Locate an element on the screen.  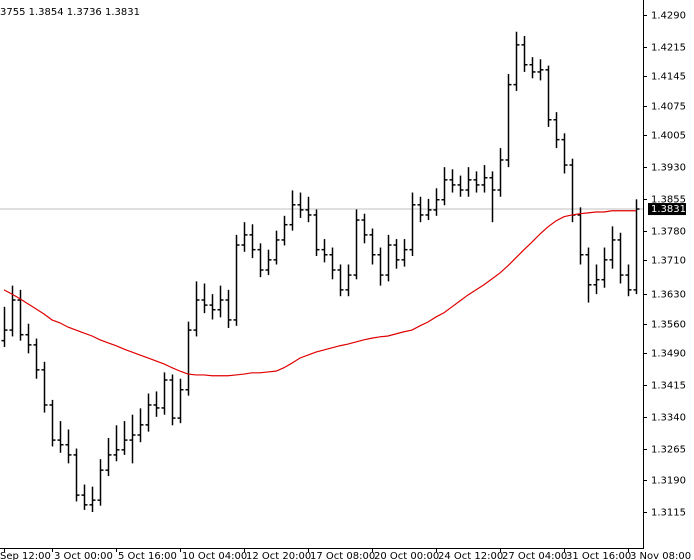
x-tick-label: 27 Oct 04:00 is located at coordinates (534, 555).